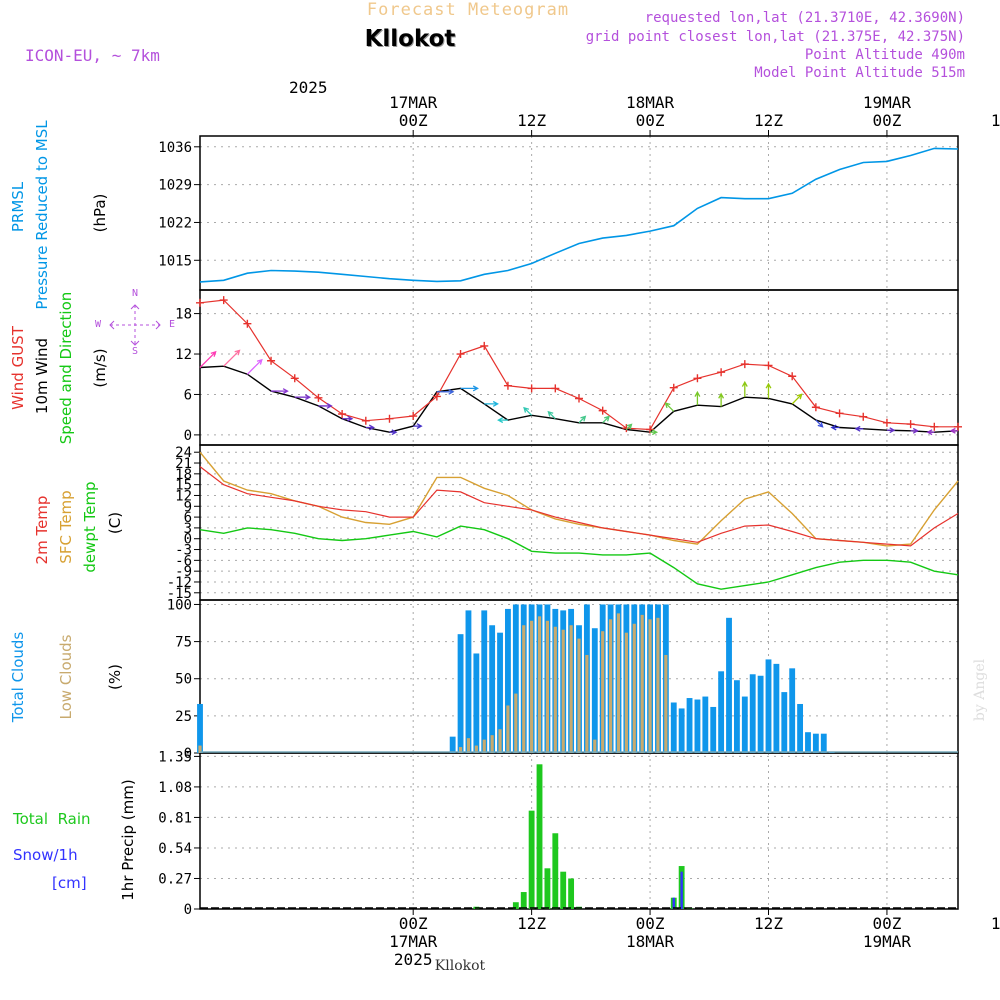 The width and height of the screenshot is (1000, 1000). Describe the element at coordinates (175, 148) in the screenshot. I see `ytick-label: 1036` at that location.